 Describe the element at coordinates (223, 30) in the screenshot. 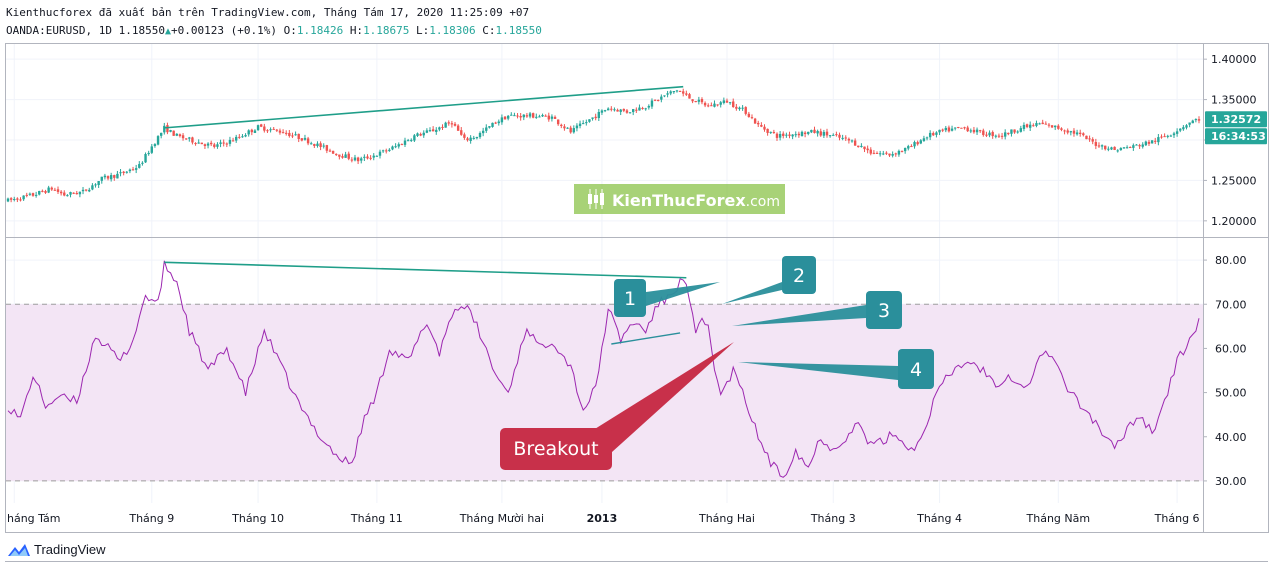

I see `change-value: +0.00123 (+0.1%)` at that location.